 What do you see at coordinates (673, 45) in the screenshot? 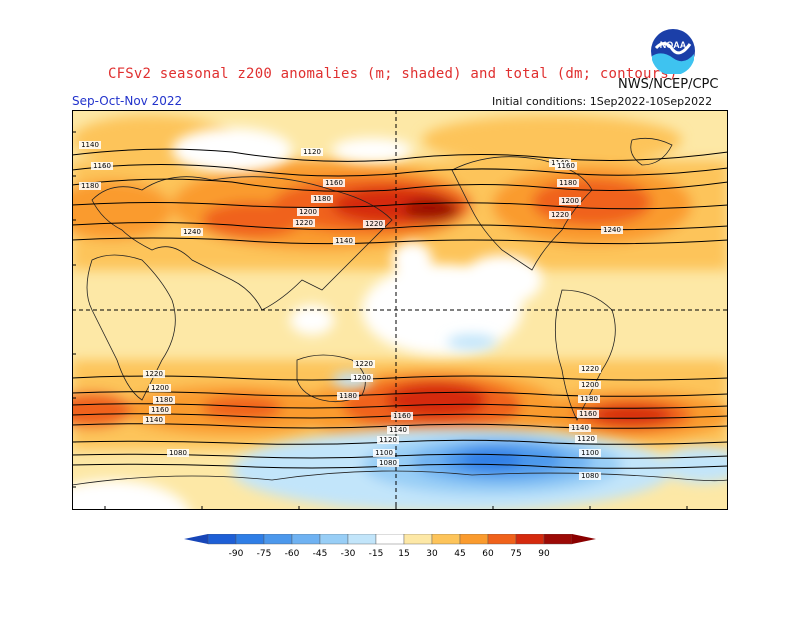
I see `noaa-logo-text: NOAA` at bounding box center [673, 45].